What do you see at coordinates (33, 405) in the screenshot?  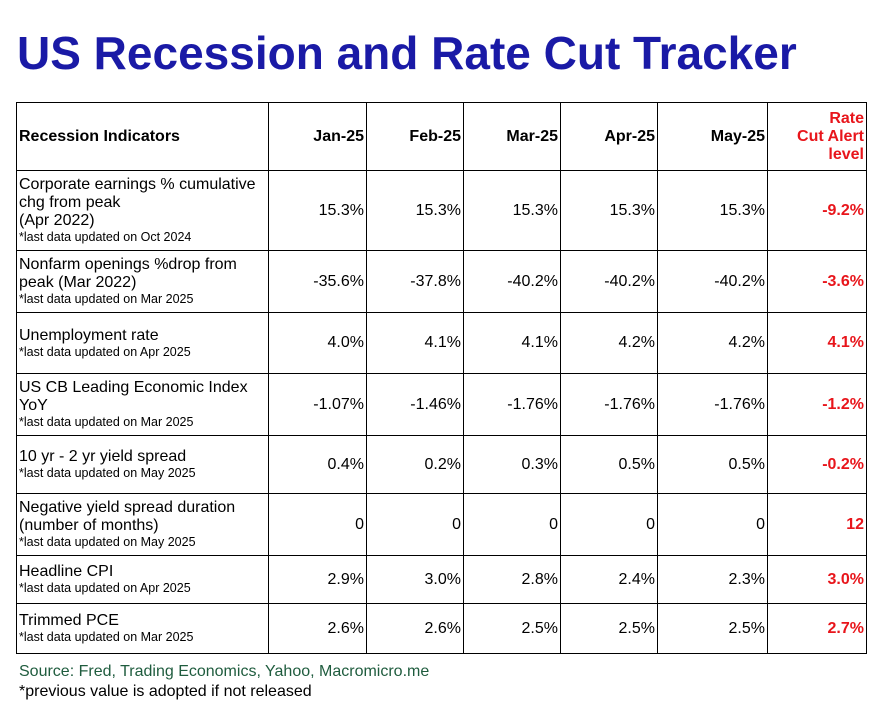 I see `indicator-name: YoY` at bounding box center [33, 405].